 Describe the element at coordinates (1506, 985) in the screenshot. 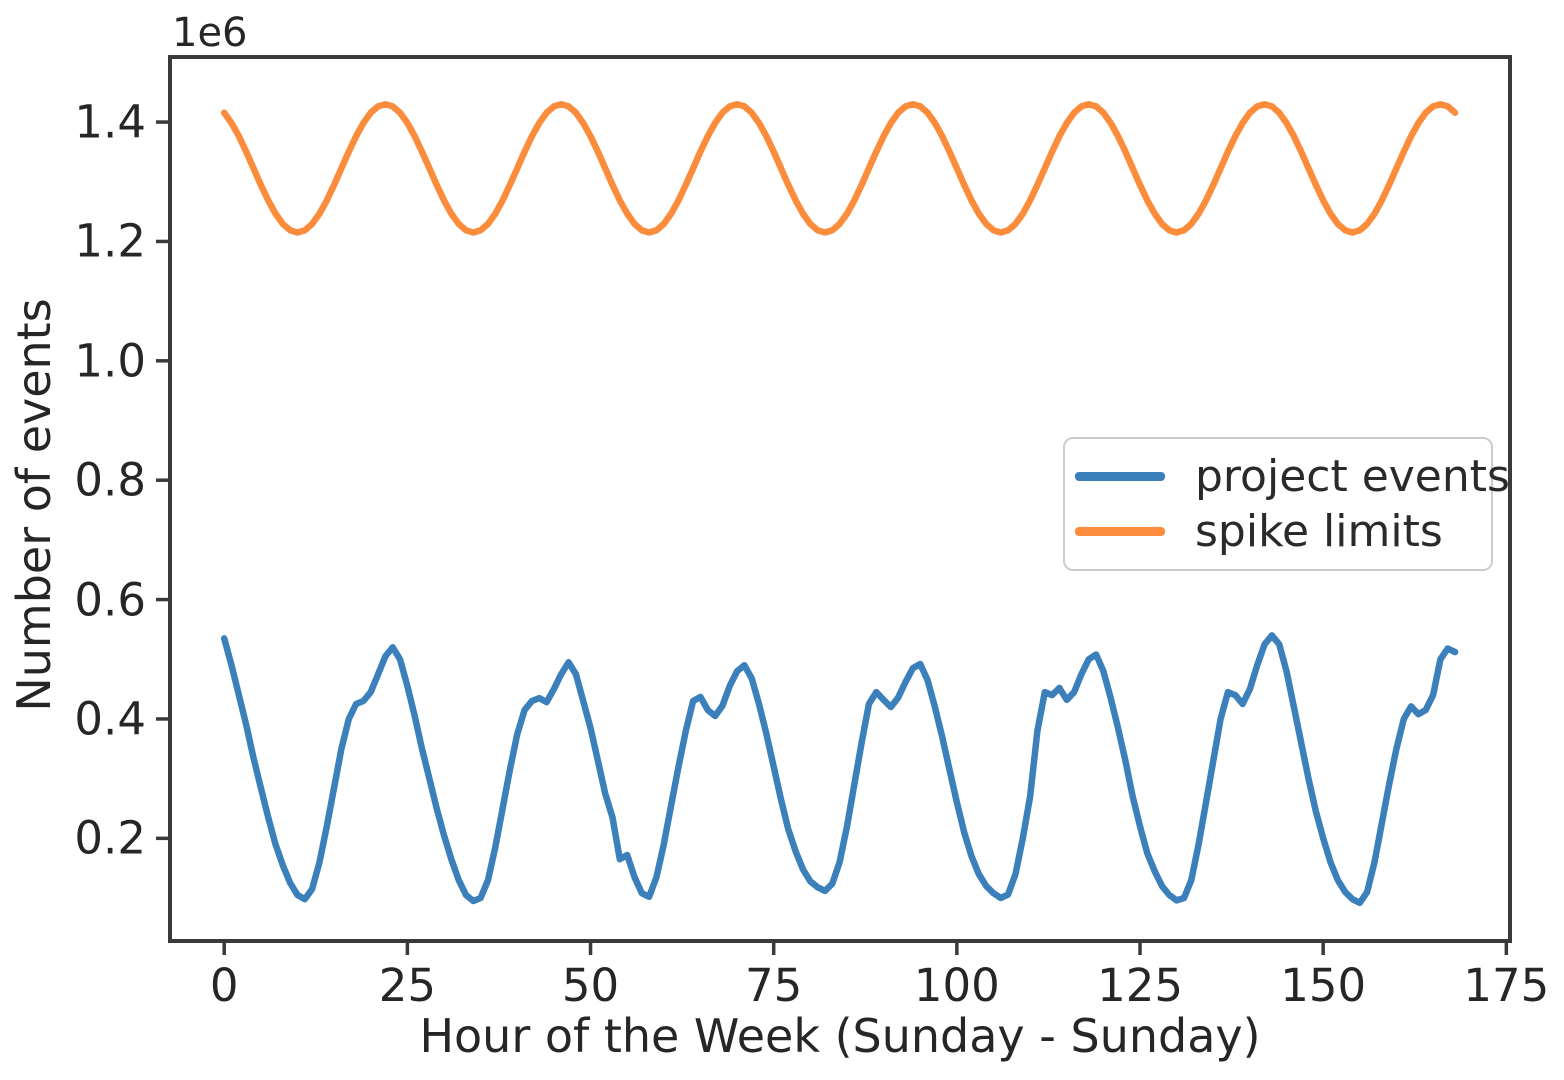

I see `x-tick-label: 175` at that location.